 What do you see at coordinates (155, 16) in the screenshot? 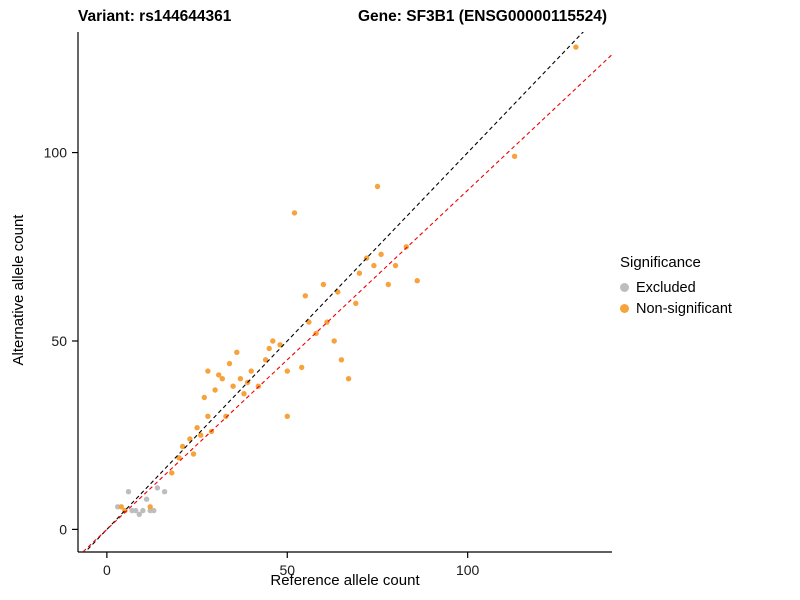
I see `plot-title-variant: Variant: rs144644361` at bounding box center [155, 16].